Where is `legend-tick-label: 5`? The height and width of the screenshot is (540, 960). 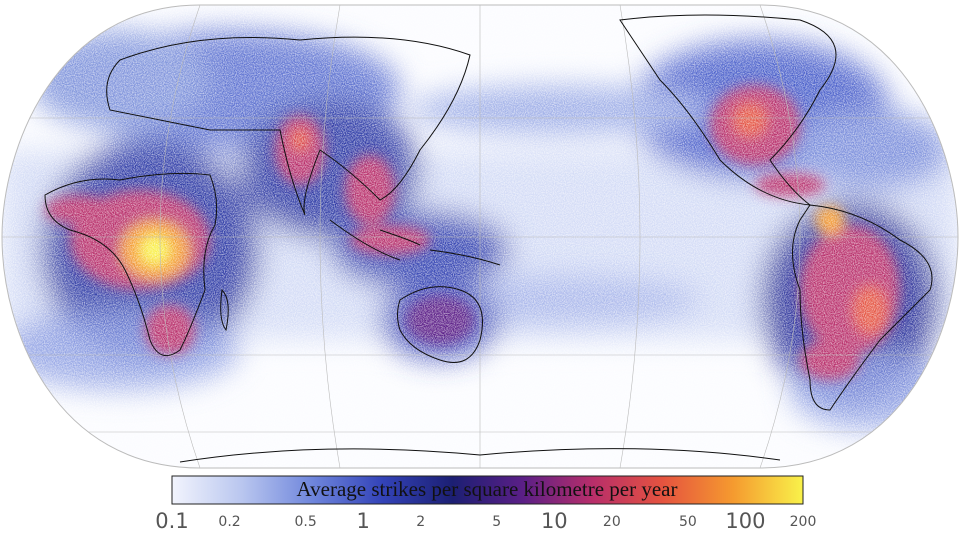
legend-tick-label: 5 is located at coordinates (496, 522).